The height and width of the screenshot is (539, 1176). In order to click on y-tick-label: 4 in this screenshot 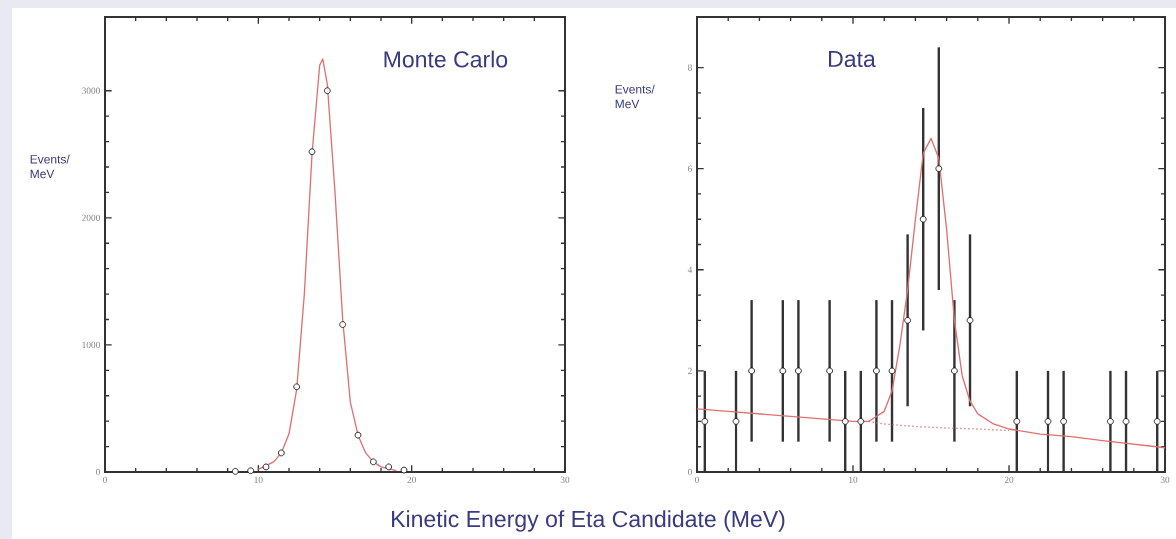, I will do `click(690, 269)`.